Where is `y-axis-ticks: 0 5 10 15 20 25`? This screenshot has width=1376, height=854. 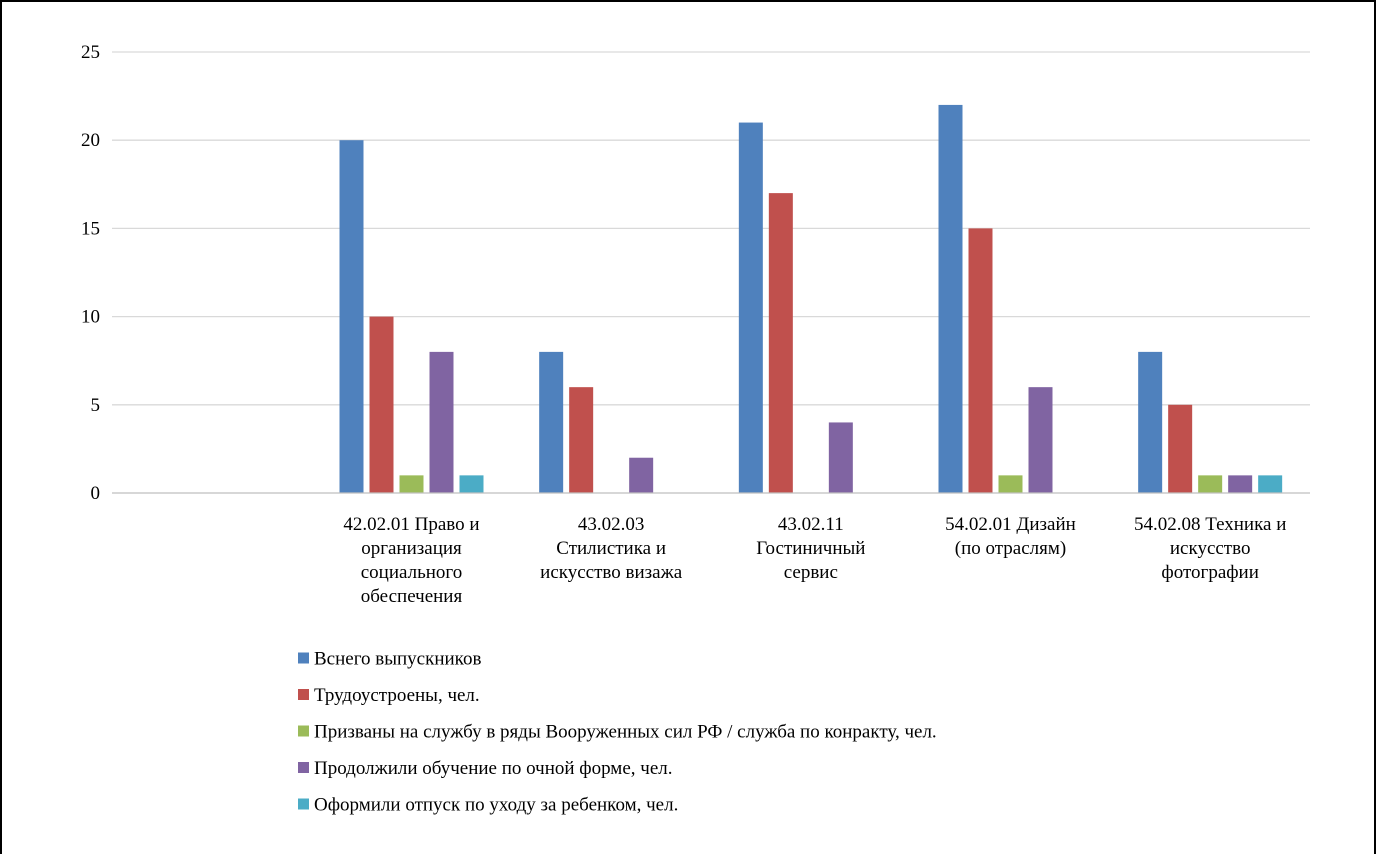
y-axis-ticks: 0 5 10 15 20 25 is located at coordinates (90, 273).